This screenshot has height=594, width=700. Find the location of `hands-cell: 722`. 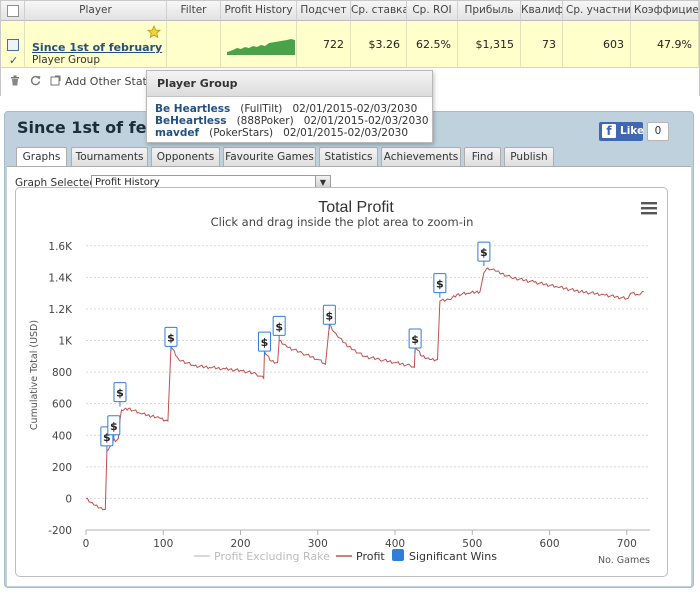

hands-cell: 722 is located at coordinates (324, 44).